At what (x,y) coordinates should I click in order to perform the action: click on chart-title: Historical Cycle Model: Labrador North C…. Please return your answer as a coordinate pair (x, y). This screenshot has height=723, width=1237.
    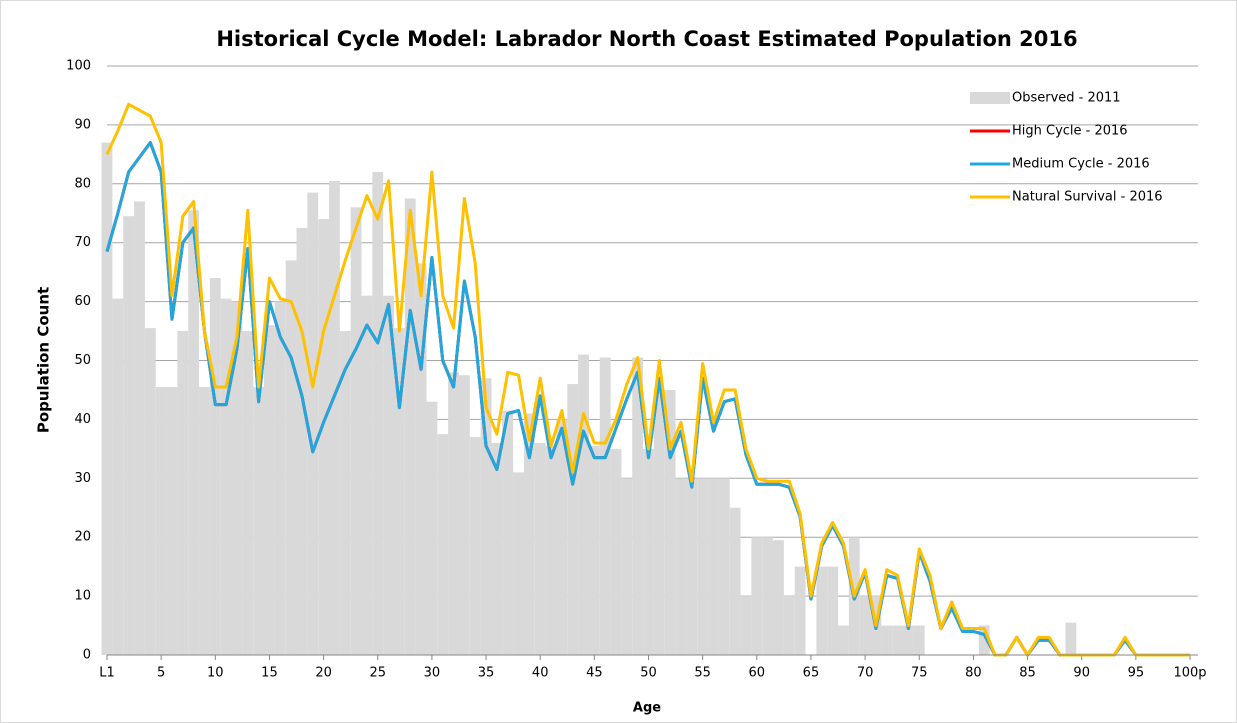
    Looking at the image, I should click on (646, 39).